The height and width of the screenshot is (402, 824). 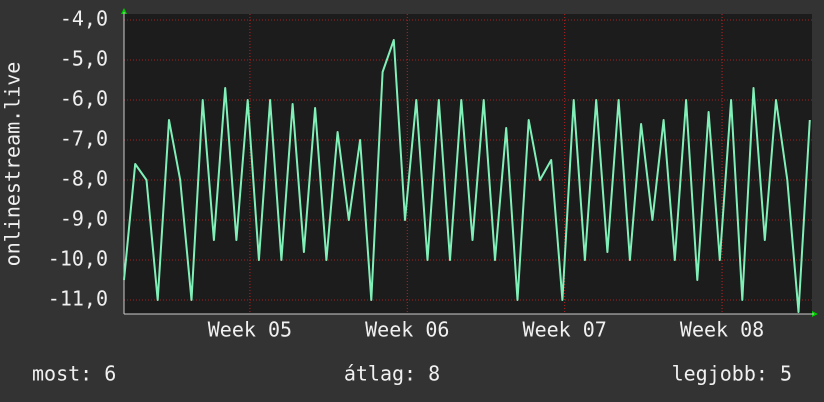 What do you see at coordinates (84, 19) in the screenshot?
I see `y-tick-label: -4,0` at bounding box center [84, 19].